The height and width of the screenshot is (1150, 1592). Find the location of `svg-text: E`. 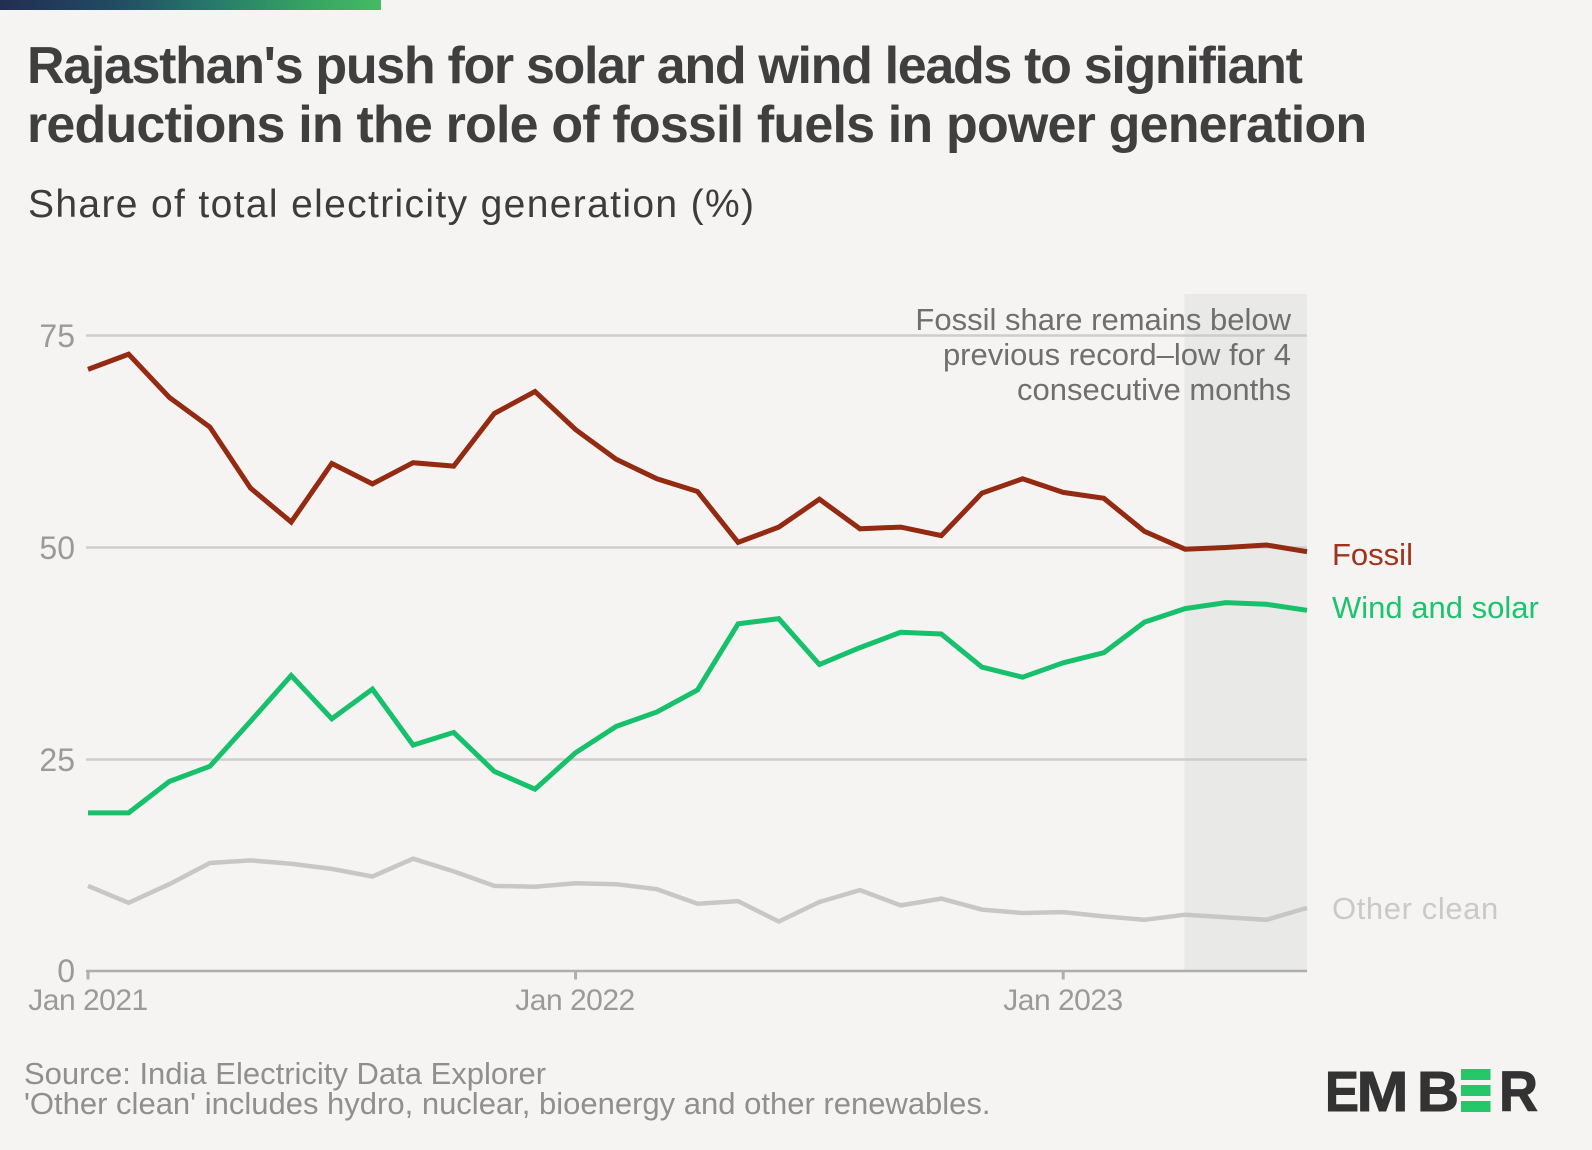

svg-text: E is located at coordinates (1343, 1090).